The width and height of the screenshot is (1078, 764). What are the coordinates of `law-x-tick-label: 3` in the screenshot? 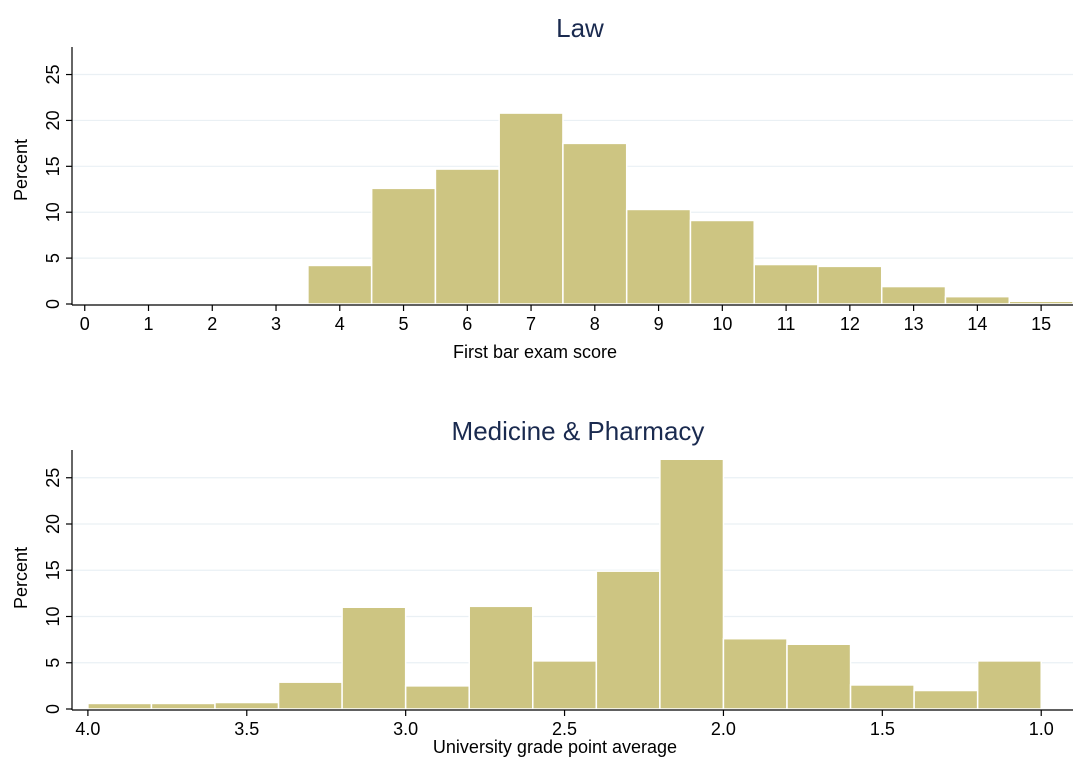 It's located at (276, 324).